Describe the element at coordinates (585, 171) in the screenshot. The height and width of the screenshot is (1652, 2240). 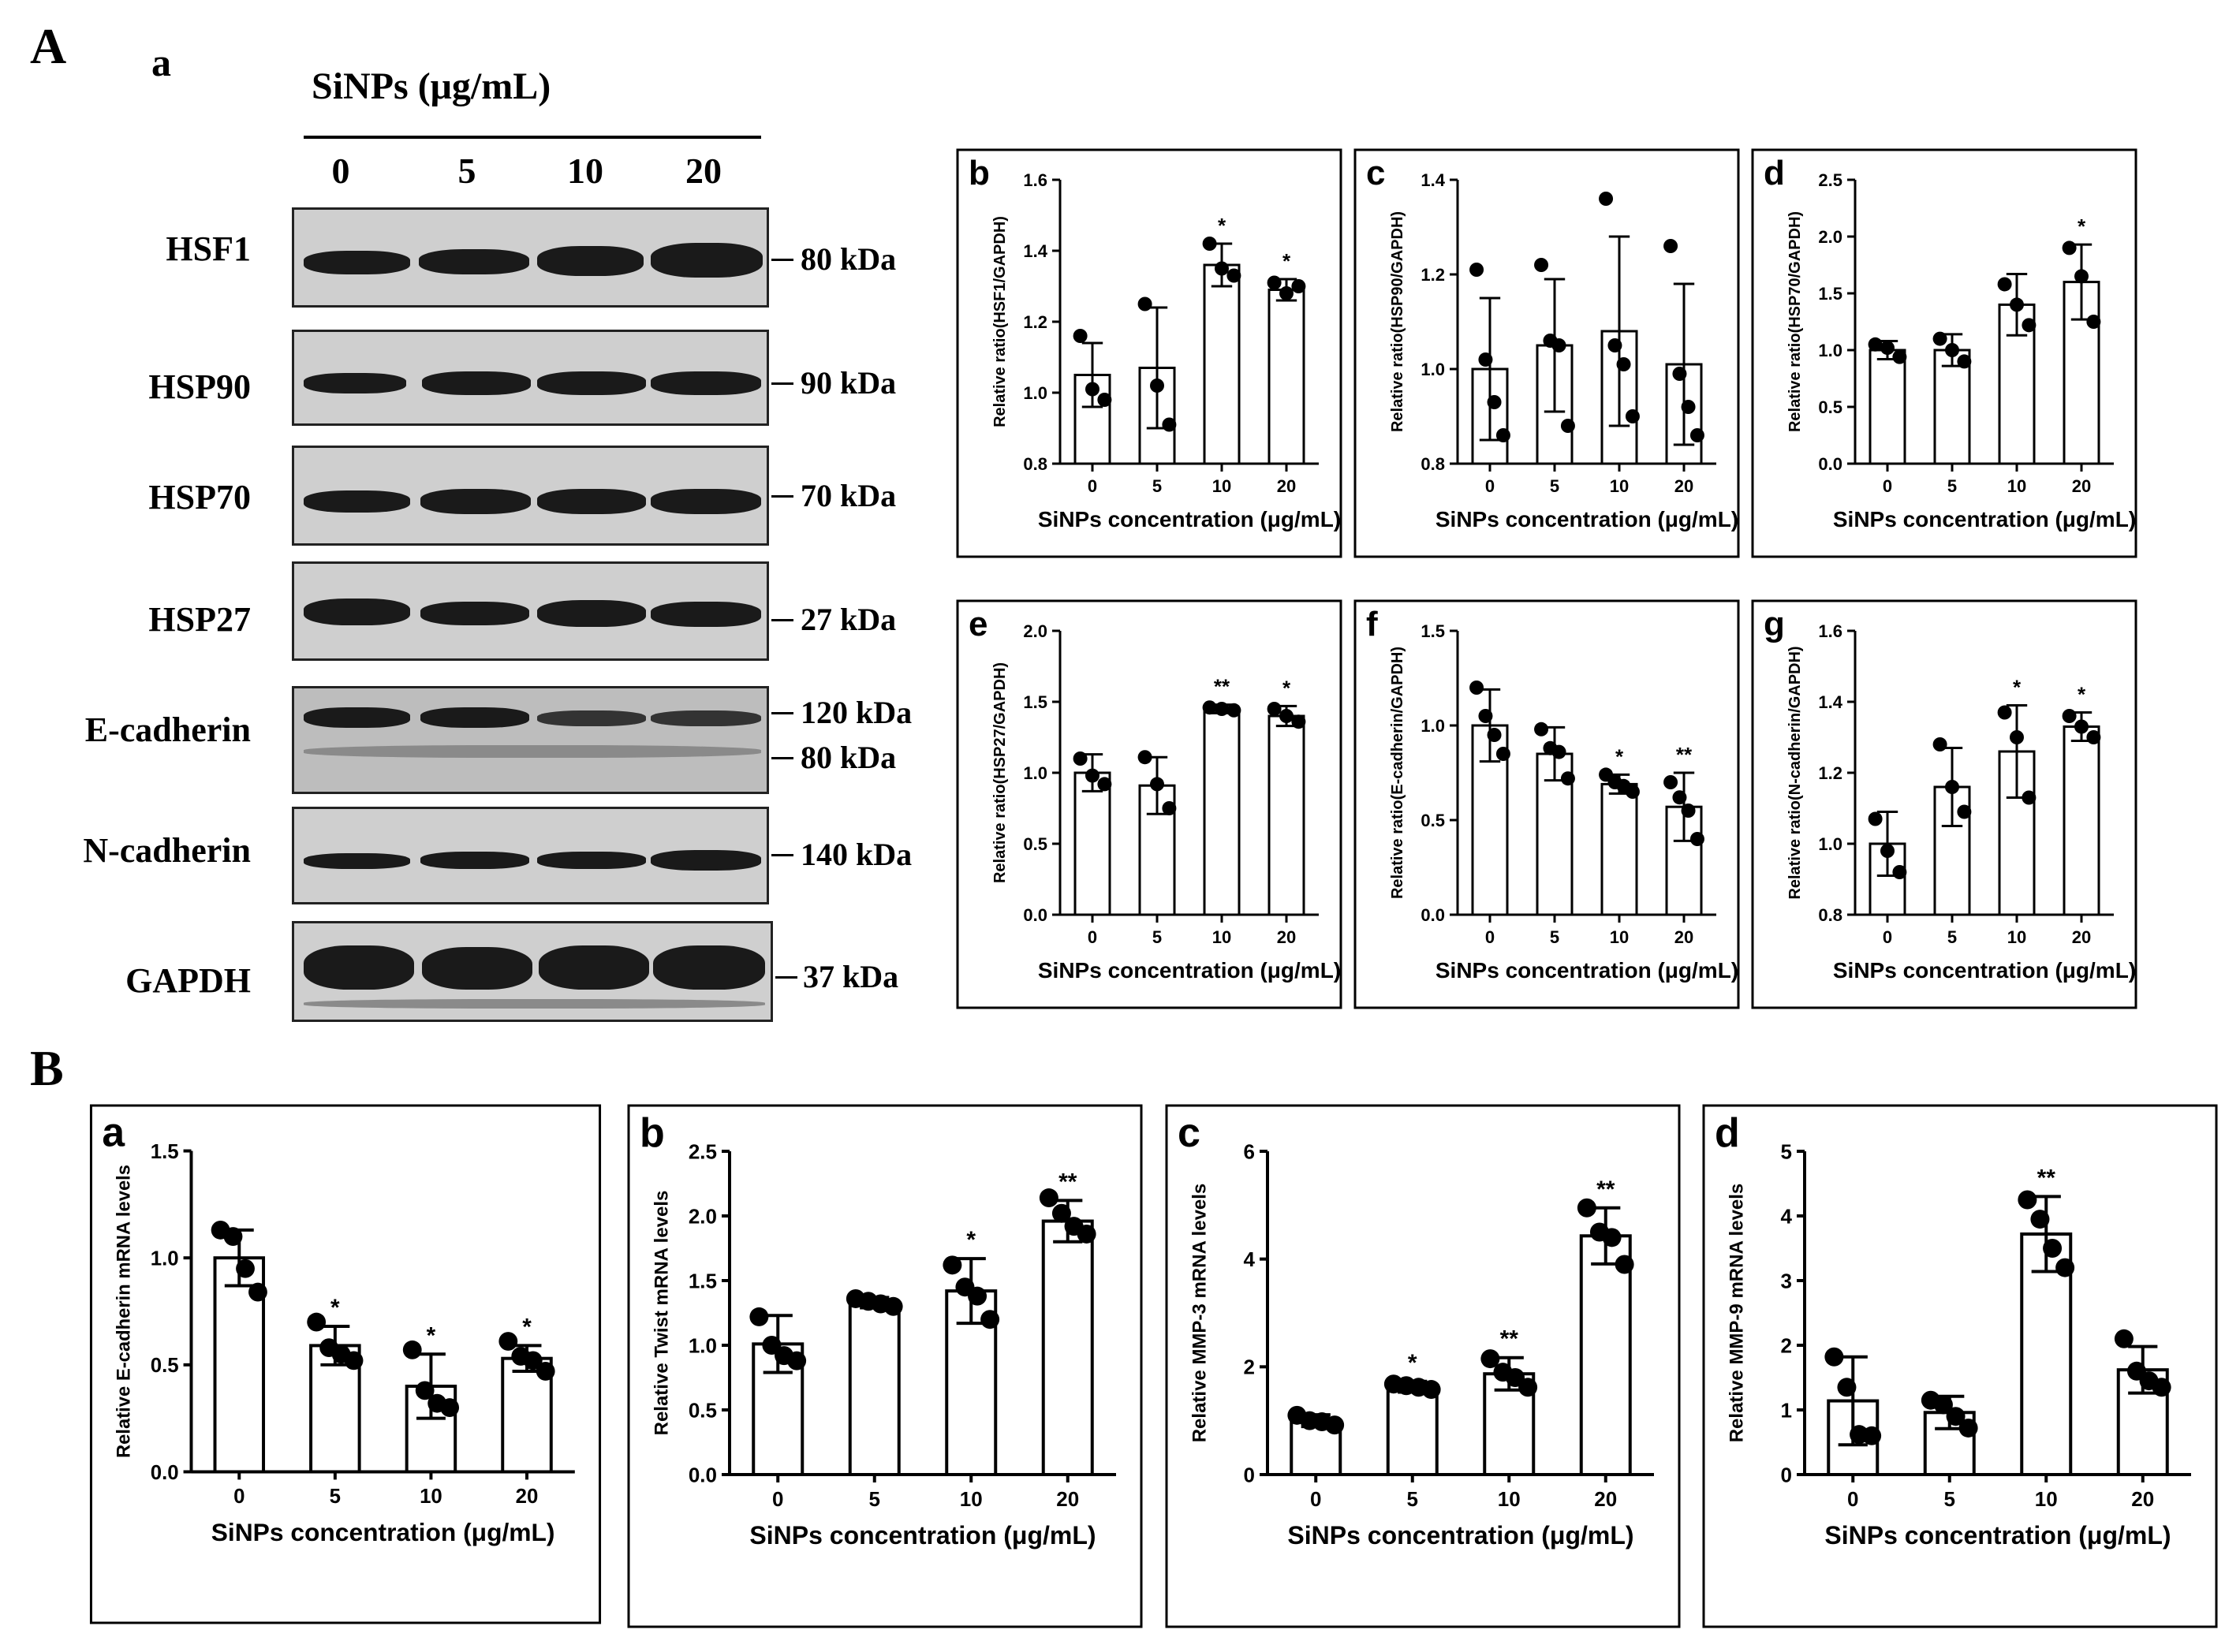
I see `dose-label-10: 10` at that location.